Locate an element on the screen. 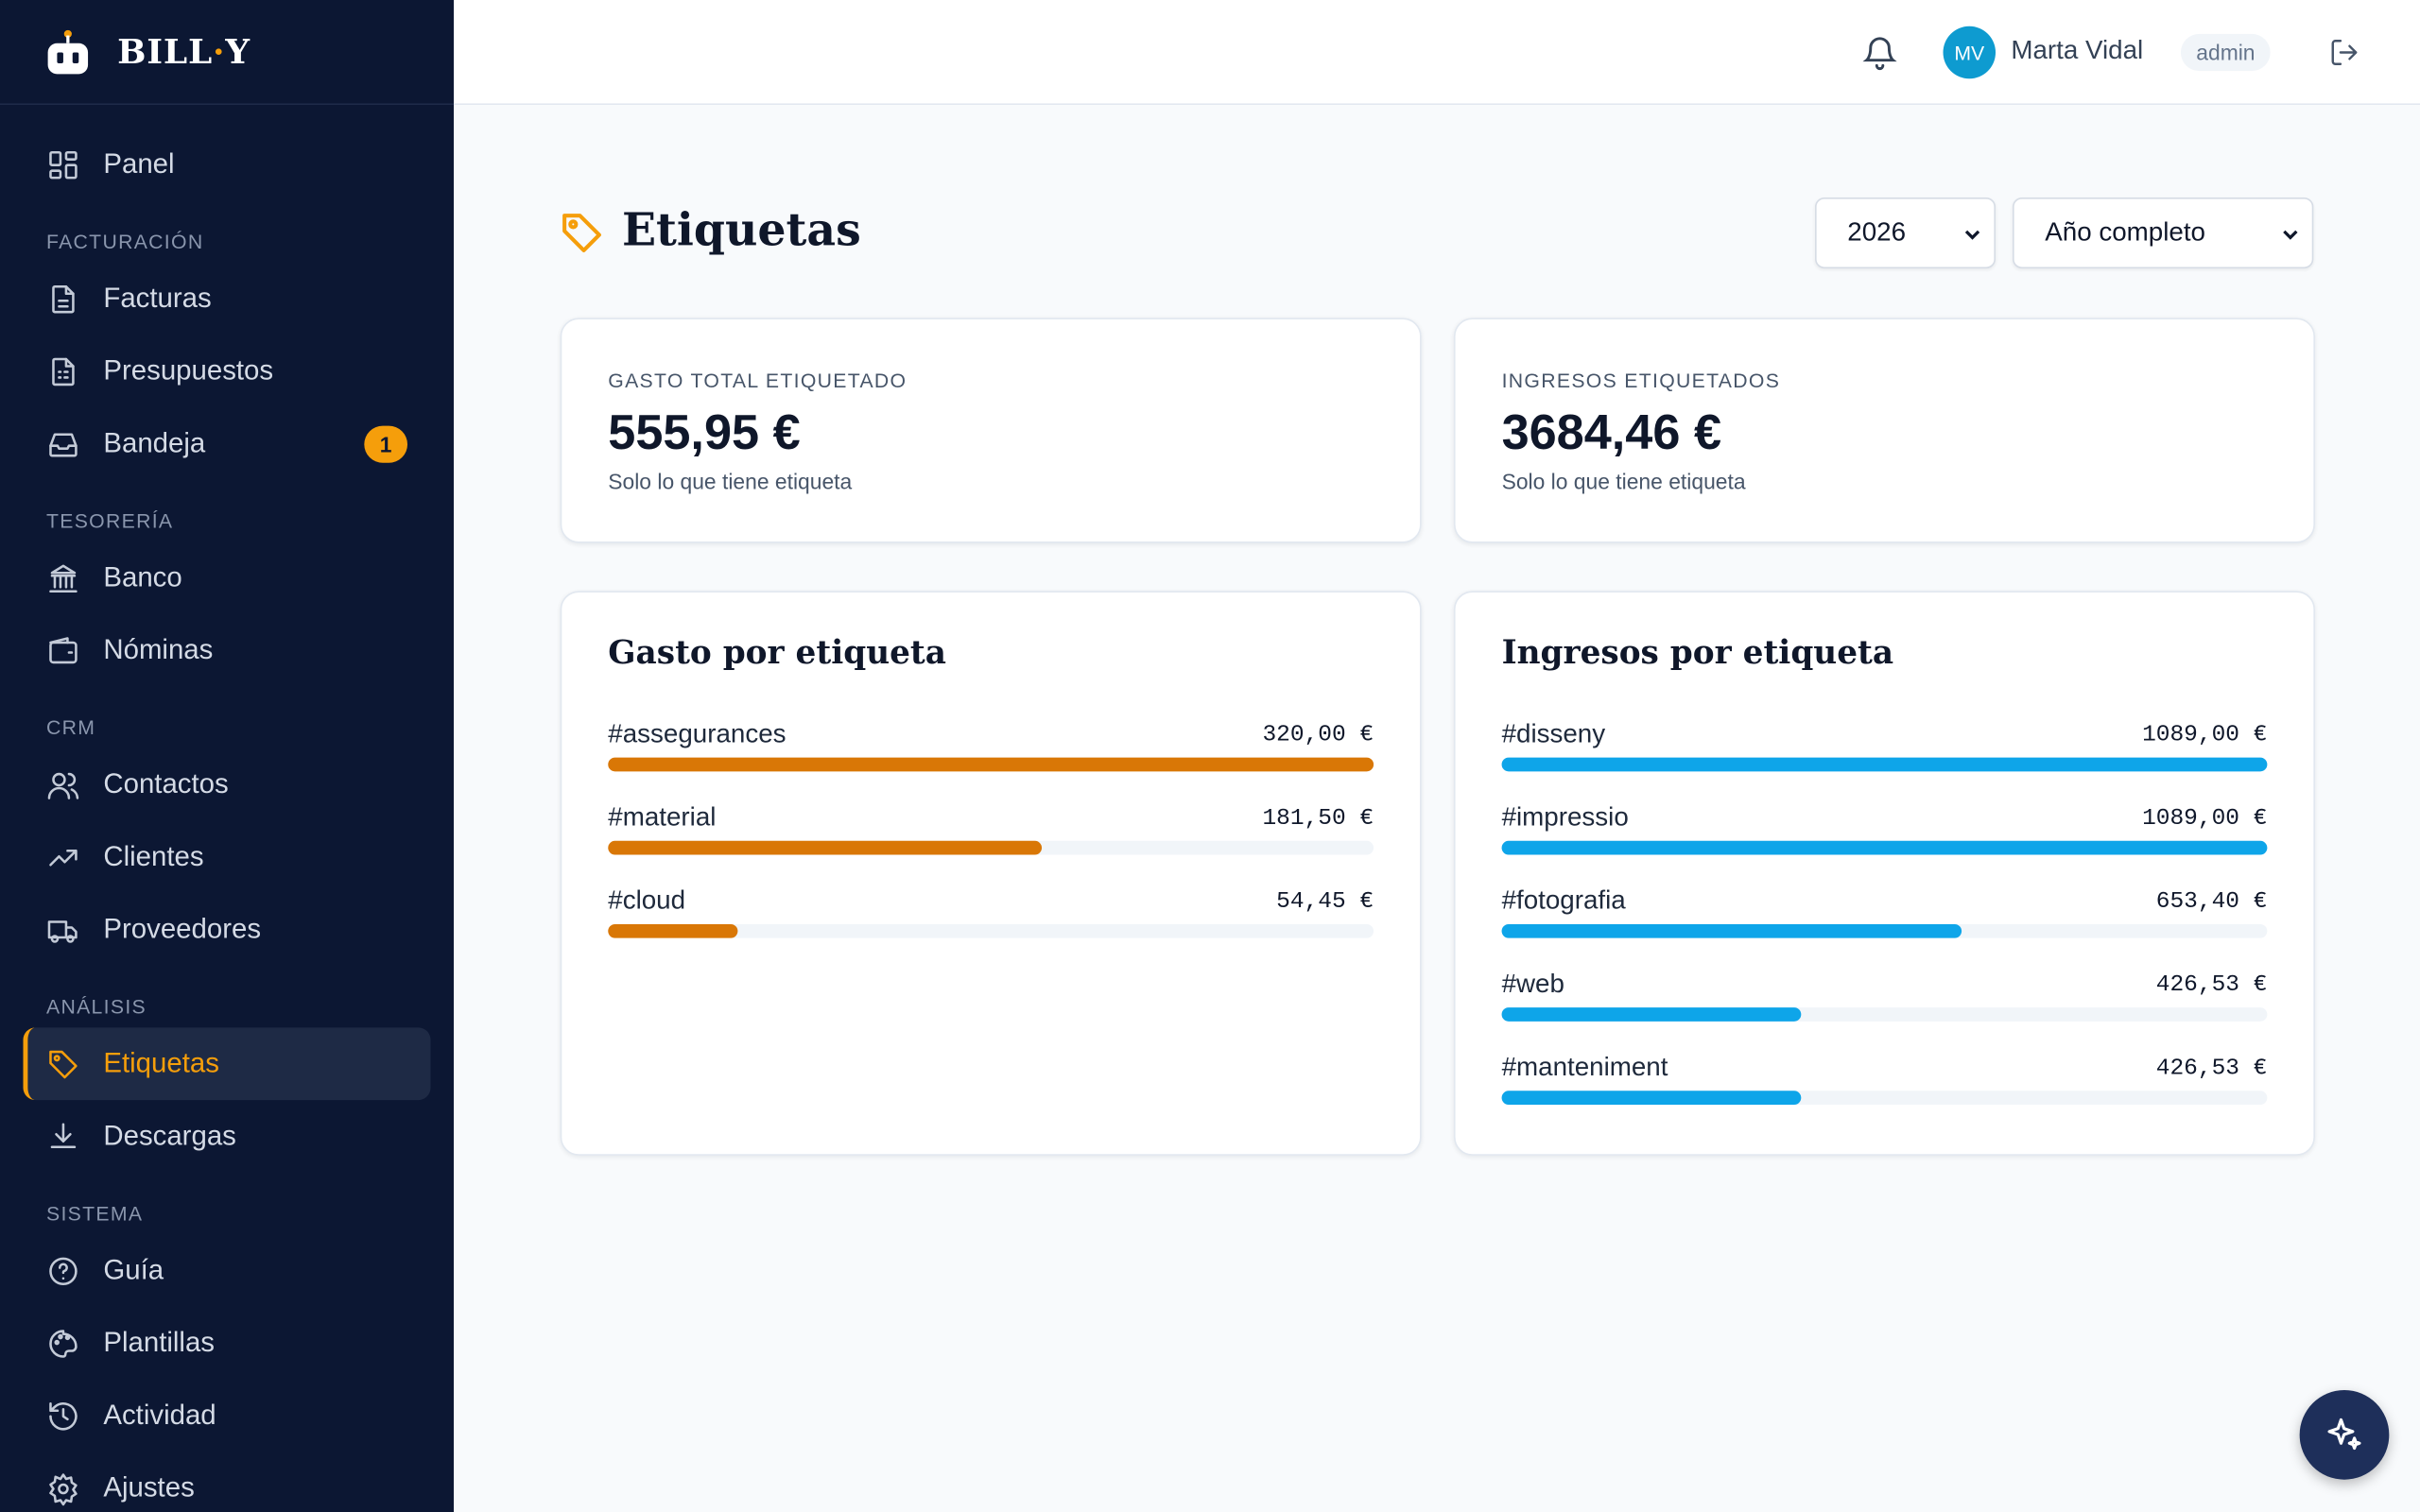 The width and height of the screenshot is (2420, 1512). tag-row: #web 426,53 € is located at coordinates (1885, 1007).